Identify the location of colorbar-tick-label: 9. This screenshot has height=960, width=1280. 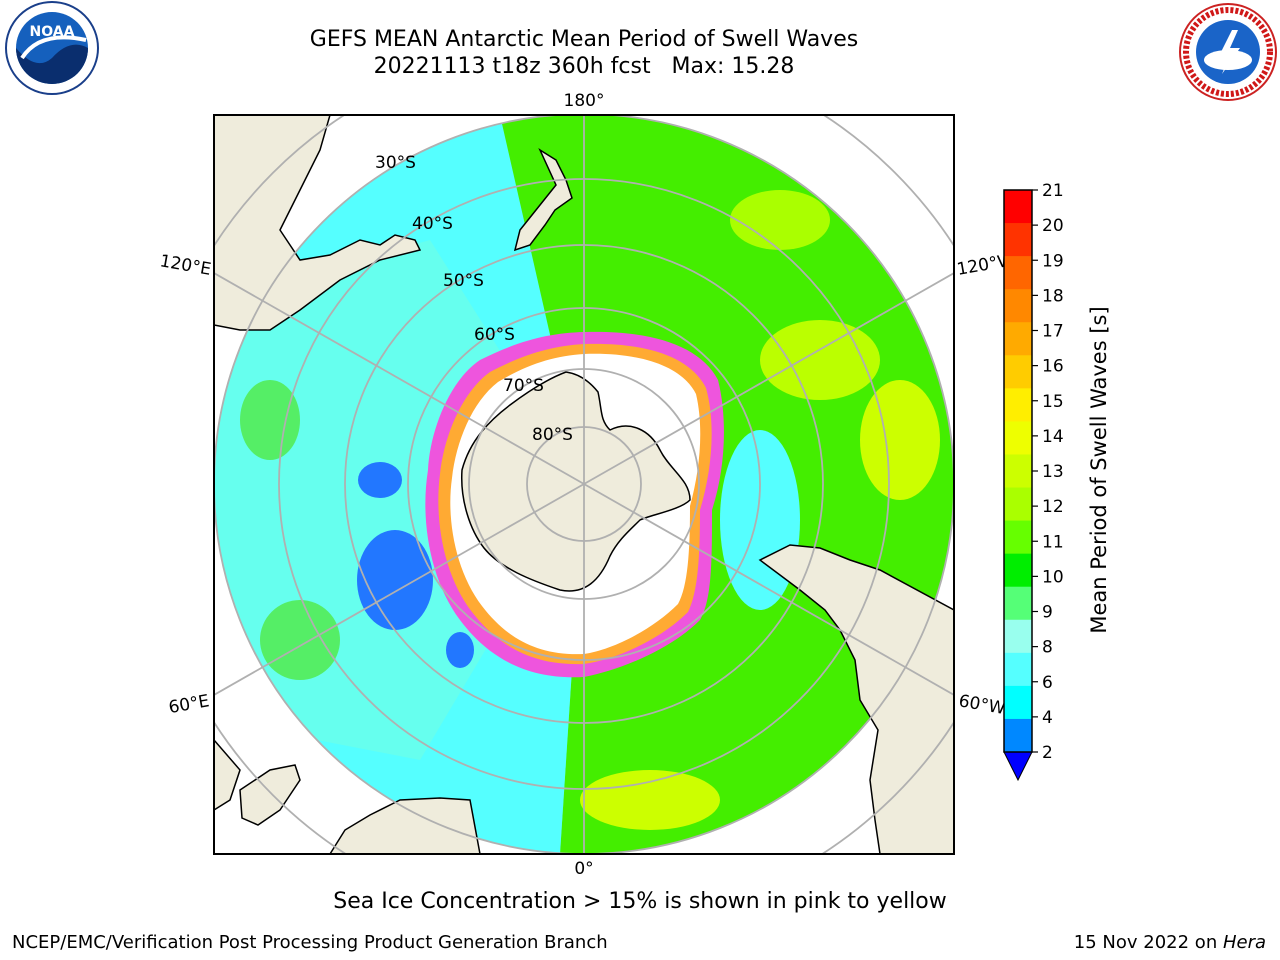
(1047, 613).